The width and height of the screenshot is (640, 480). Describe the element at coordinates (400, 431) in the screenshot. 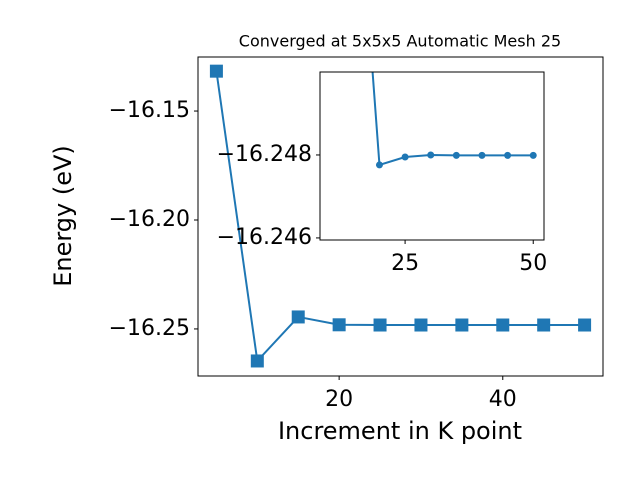

I see `x-axis-label: Increment in K point` at that location.